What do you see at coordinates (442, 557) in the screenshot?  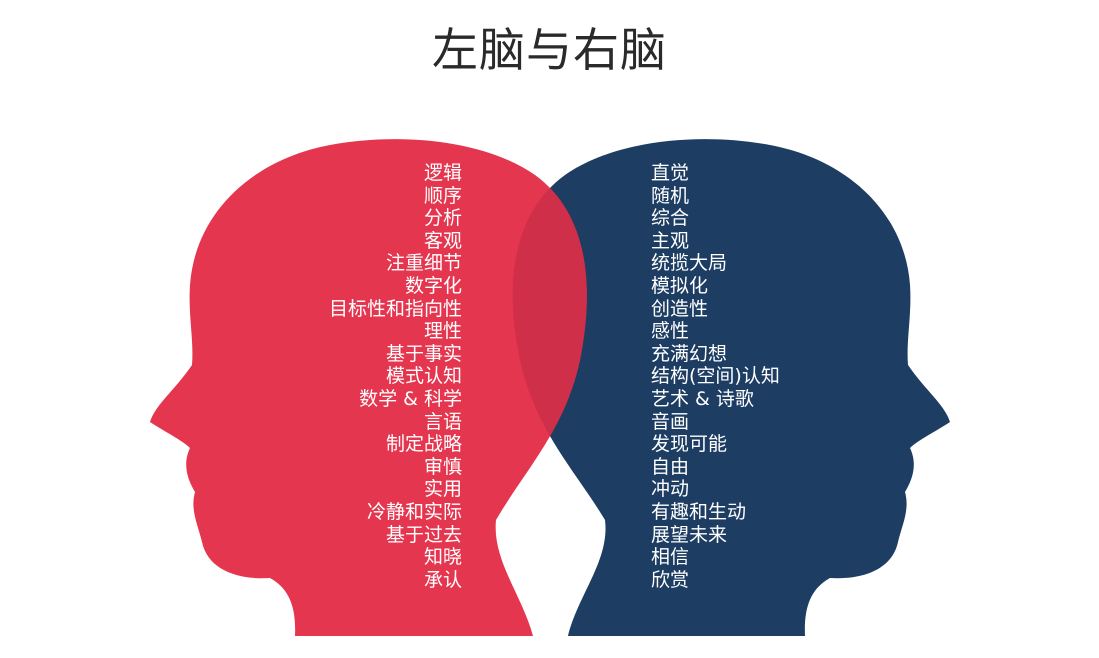 I see `left-trait: 知晓` at bounding box center [442, 557].